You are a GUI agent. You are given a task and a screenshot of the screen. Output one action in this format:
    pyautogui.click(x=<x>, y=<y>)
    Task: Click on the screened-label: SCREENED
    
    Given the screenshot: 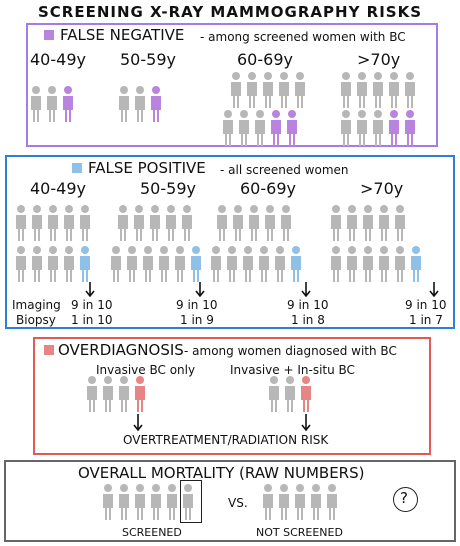 What is the action you would take?
    pyautogui.click(x=152, y=532)
    